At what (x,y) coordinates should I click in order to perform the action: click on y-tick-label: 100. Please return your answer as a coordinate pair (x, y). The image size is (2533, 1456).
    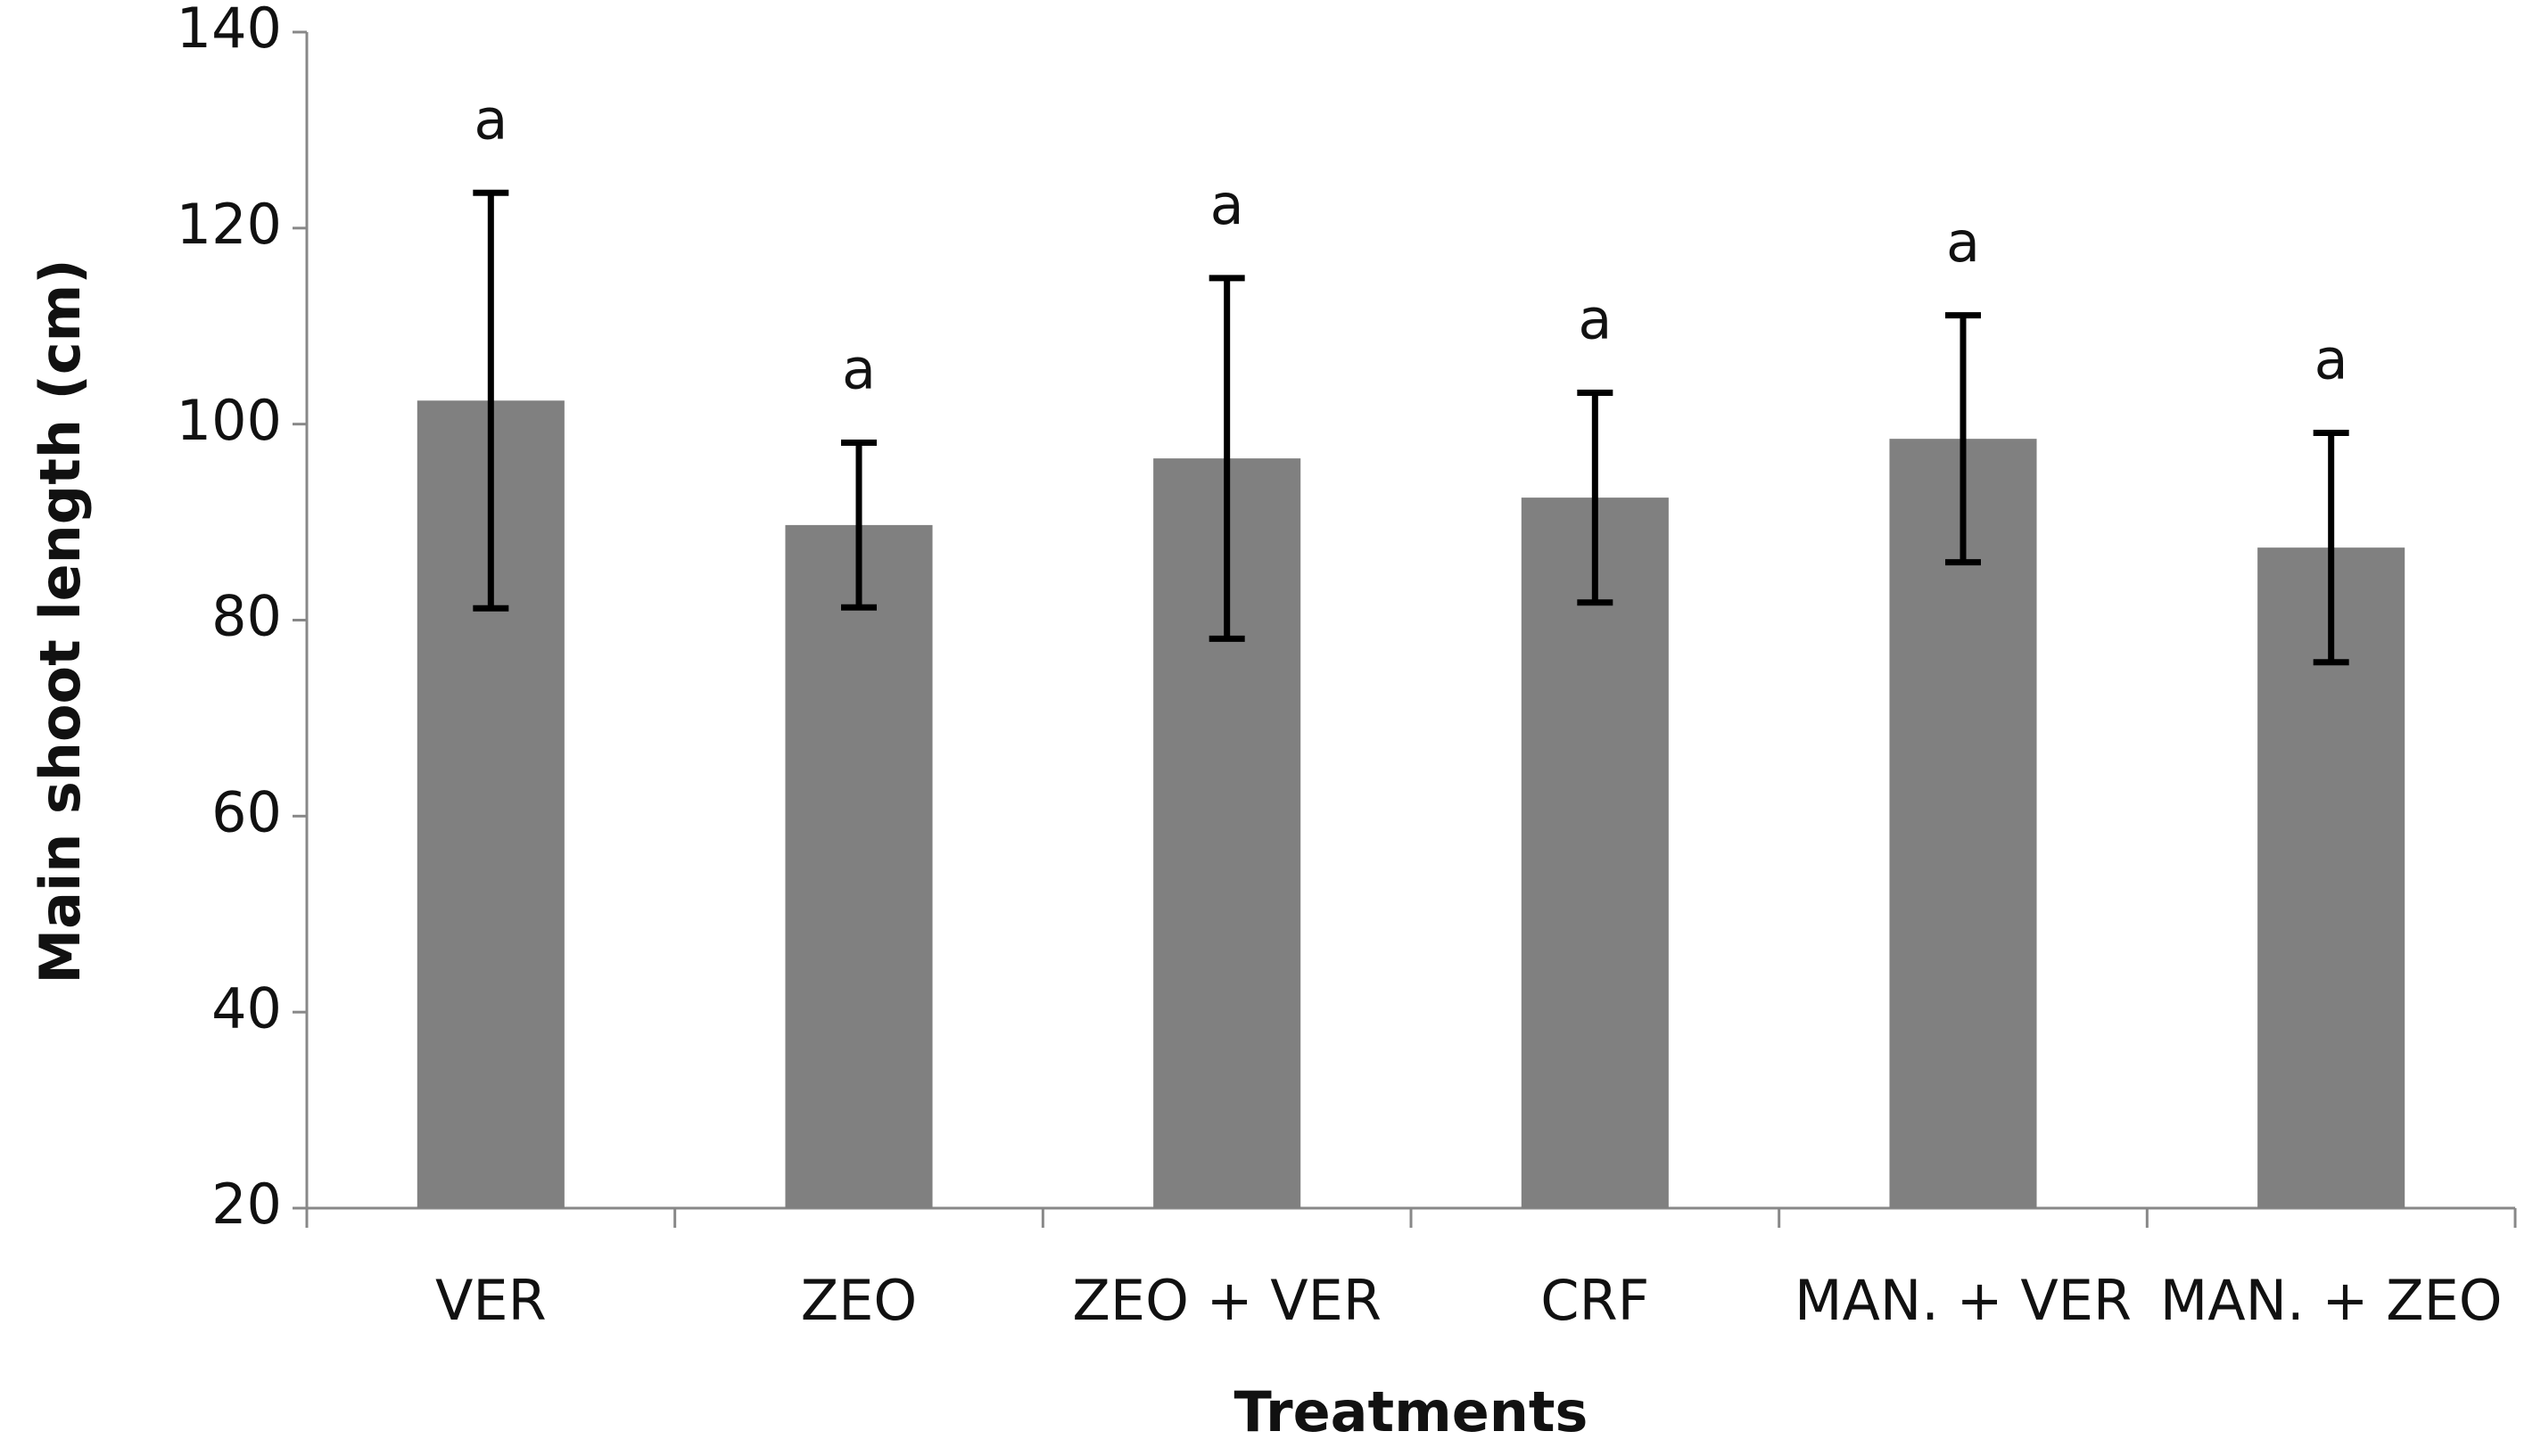
    Looking at the image, I should click on (230, 420).